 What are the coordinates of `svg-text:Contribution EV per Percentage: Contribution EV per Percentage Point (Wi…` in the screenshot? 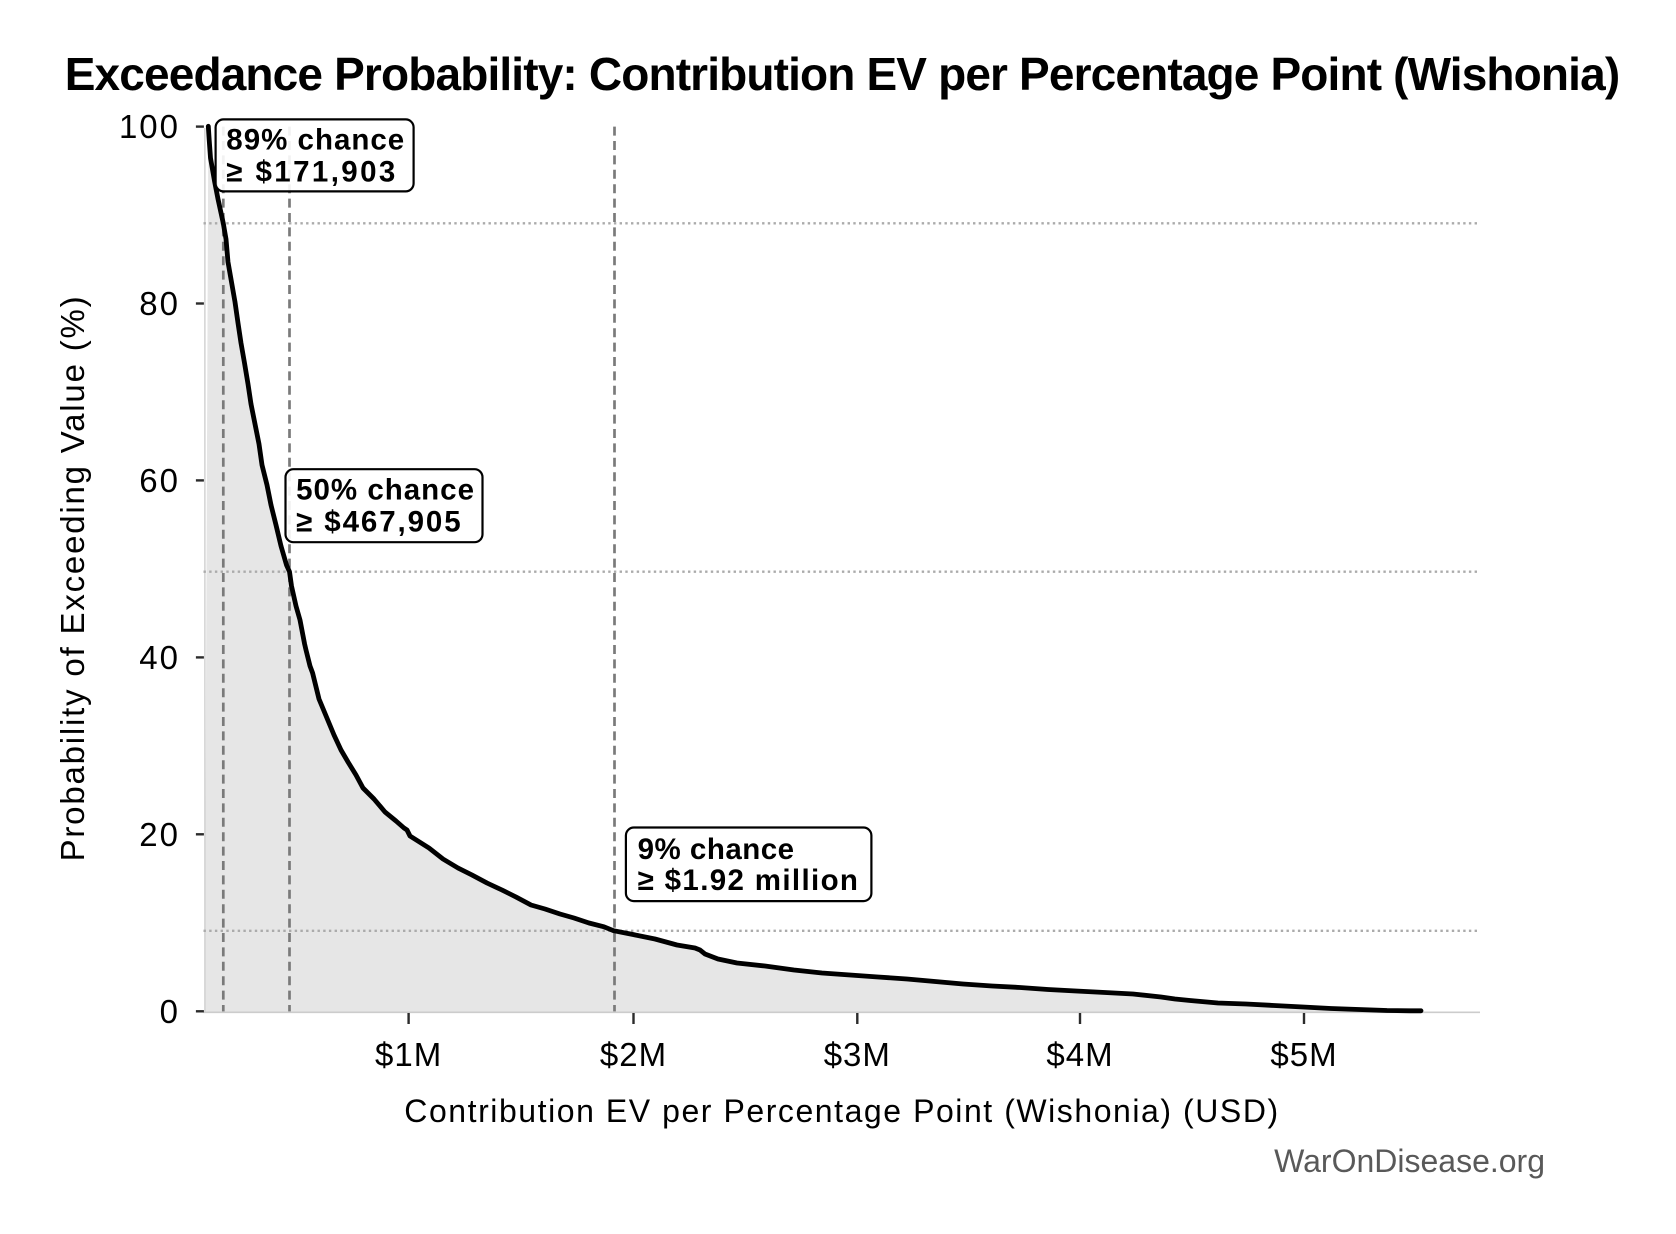 It's located at (841, 1111).